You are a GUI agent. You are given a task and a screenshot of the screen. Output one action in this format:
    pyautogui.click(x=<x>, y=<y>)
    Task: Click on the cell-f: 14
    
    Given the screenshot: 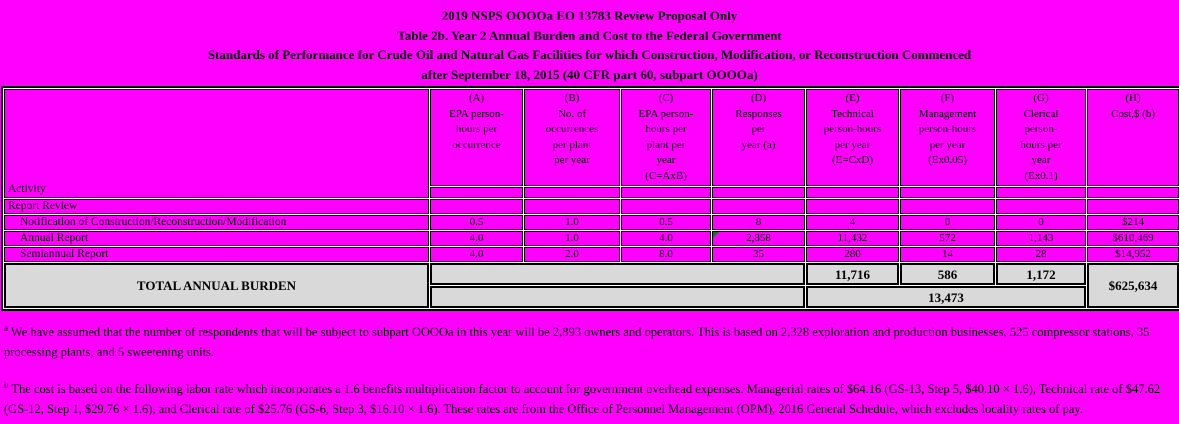 What is the action you would take?
    pyautogui.click(x=947, y=254)
    